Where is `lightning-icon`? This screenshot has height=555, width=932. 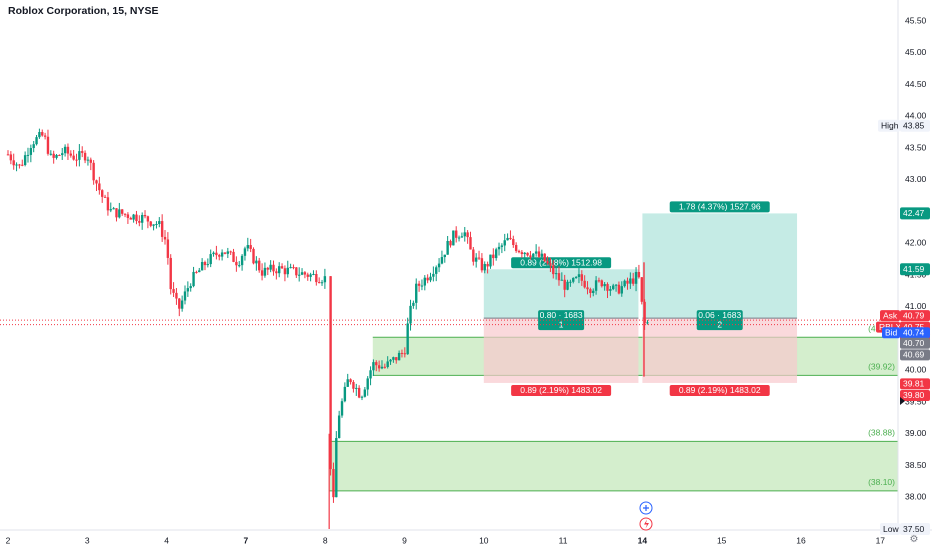
lightning-icon is located at coordinates (646, 524).